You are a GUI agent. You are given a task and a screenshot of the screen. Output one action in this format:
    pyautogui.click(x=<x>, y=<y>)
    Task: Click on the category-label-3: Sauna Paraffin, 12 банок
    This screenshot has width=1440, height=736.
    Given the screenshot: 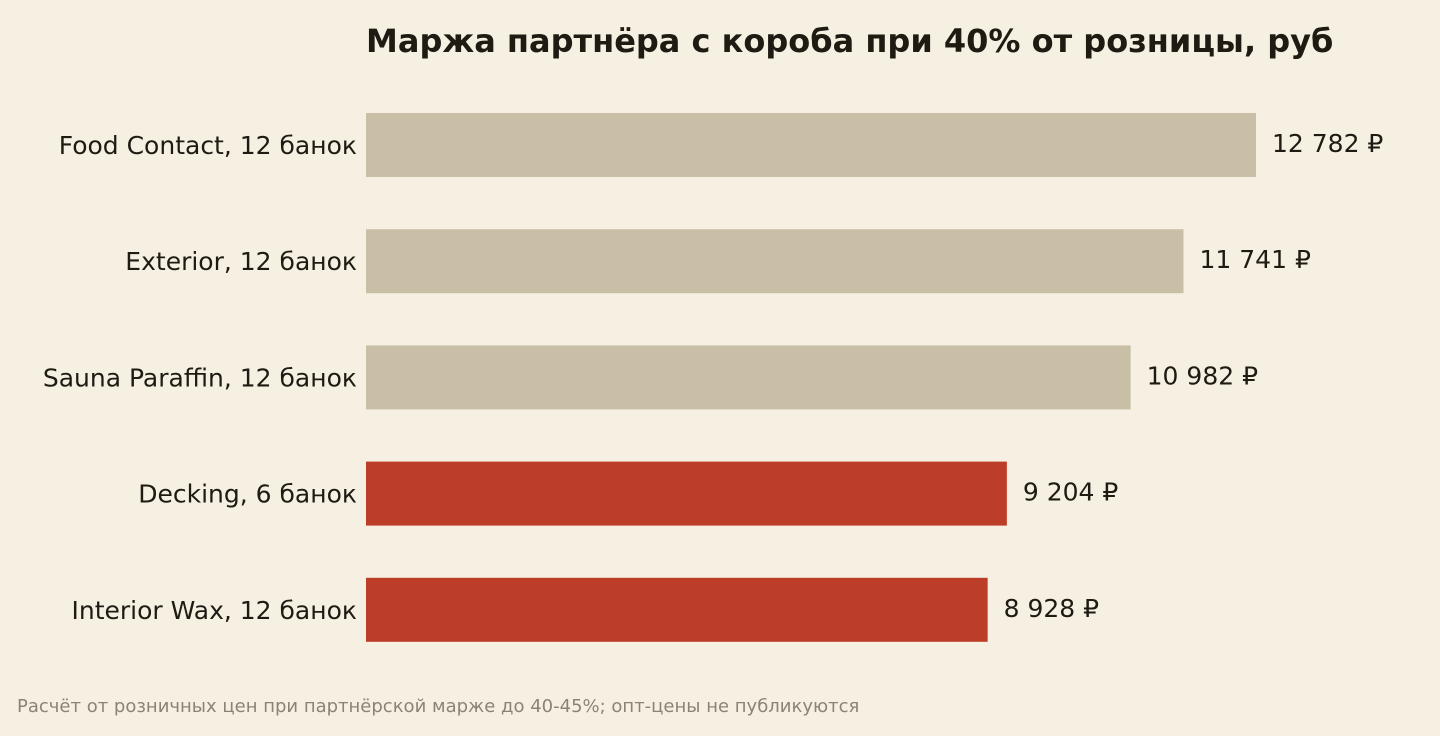 What is the action you would take?
    pyautogui.click(x=200, y=377)
    